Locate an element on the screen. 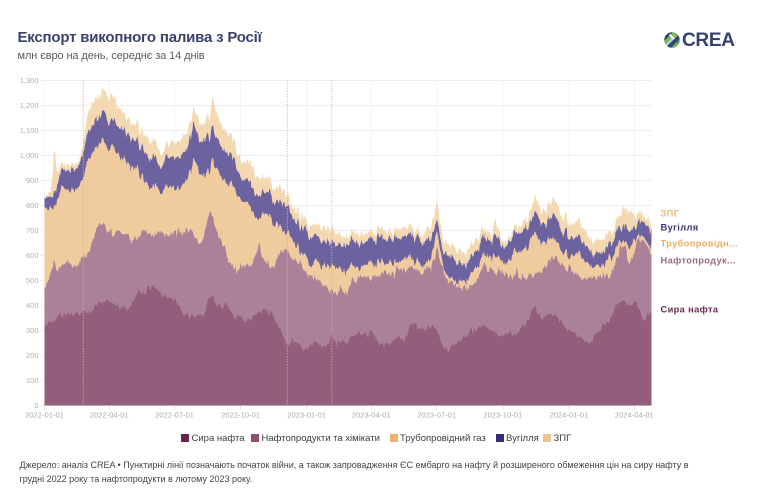  svg-text: 2022-10-01 is located at coordinates (240, 415).